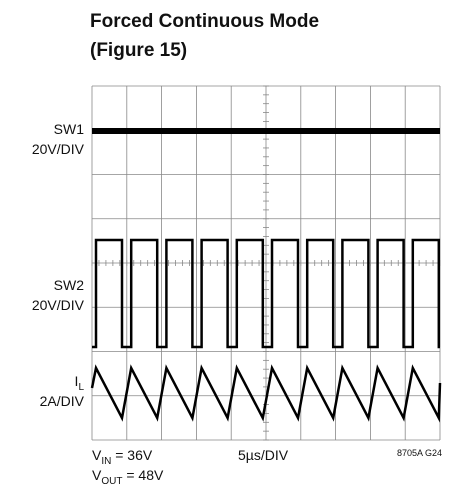 Image resolution: width=459 pixels, height=487 pixels. I want to click on subscript: OUT, so click(111, 481).